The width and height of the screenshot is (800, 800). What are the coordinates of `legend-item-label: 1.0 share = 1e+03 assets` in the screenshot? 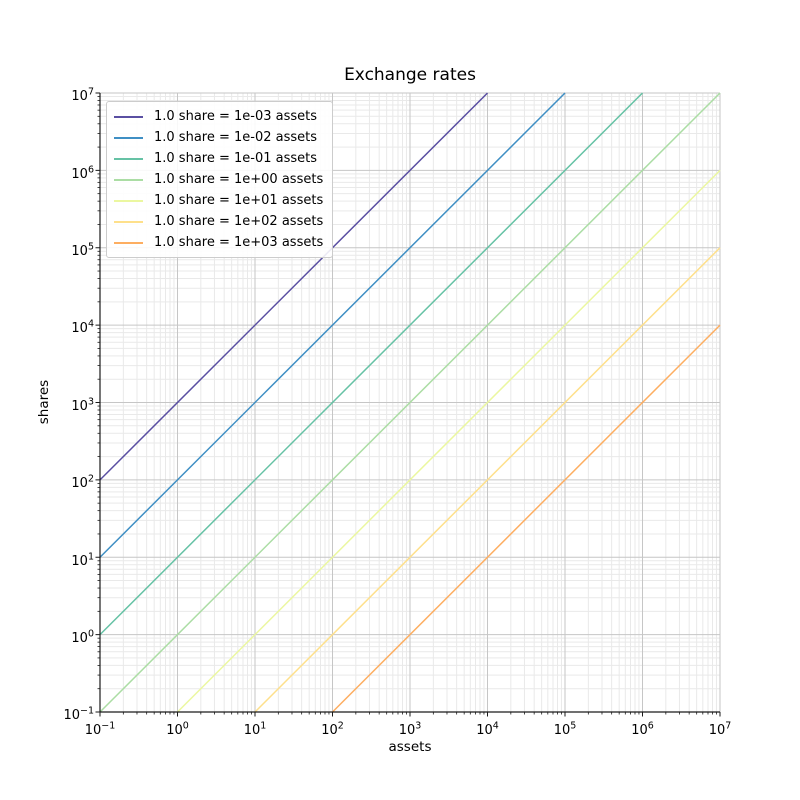 It's located at (239, 242).